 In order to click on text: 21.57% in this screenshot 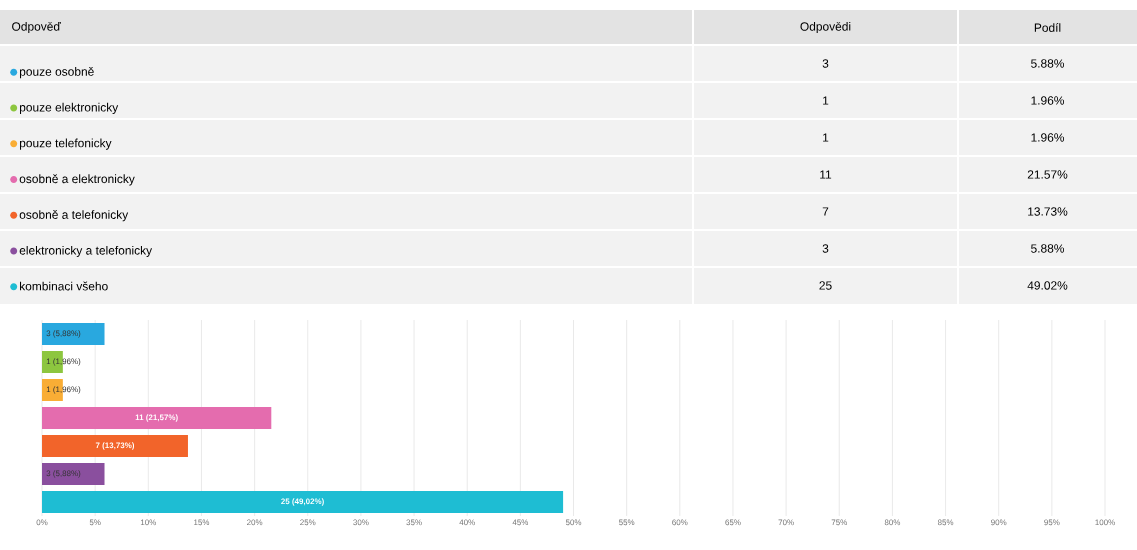, I will do `click(1047, 174)`.